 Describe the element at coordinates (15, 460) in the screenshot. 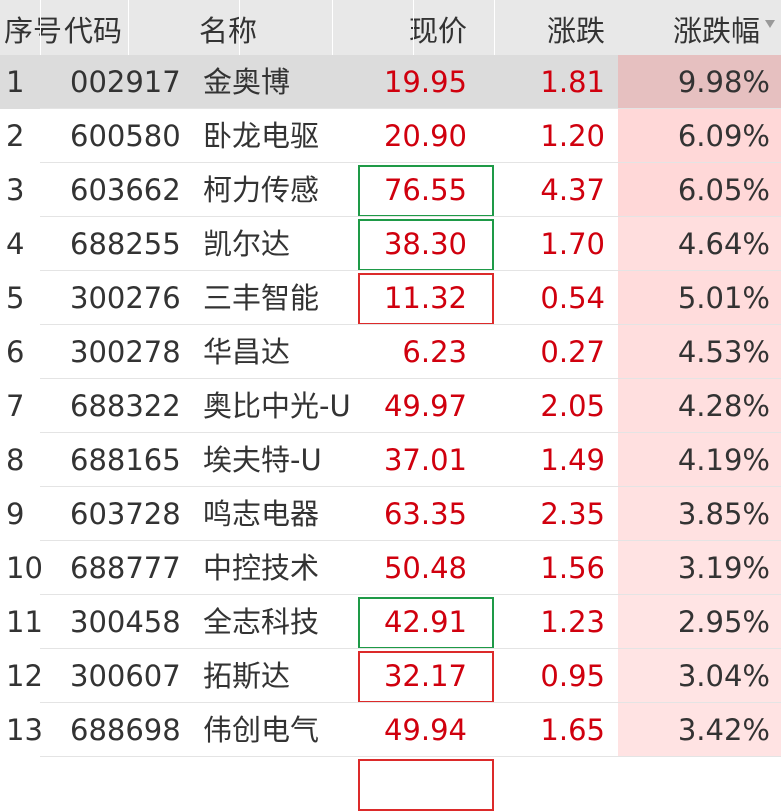

I see `index-cell: 8` at that location.